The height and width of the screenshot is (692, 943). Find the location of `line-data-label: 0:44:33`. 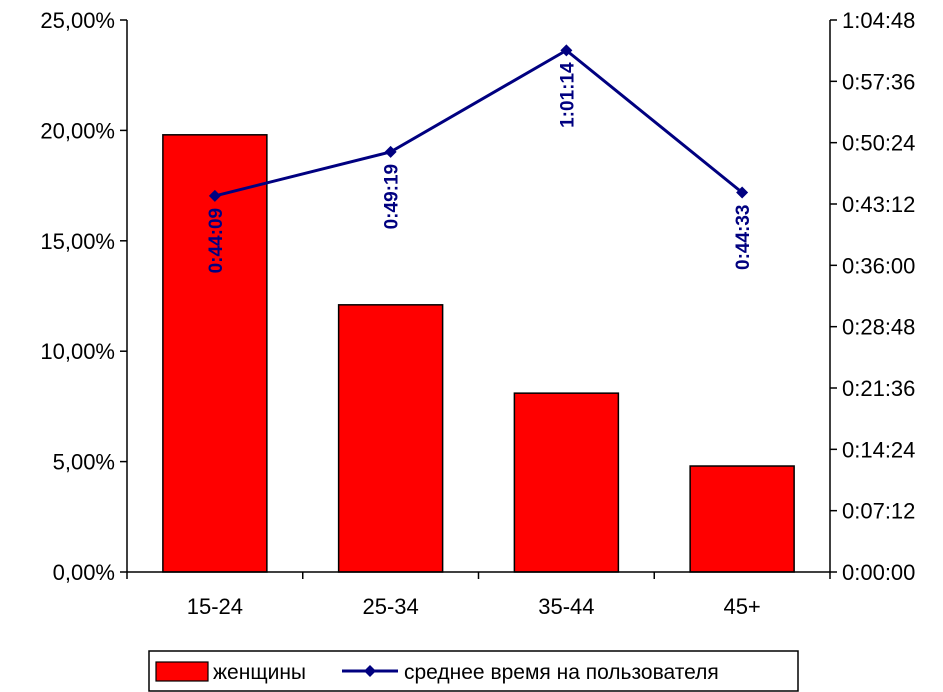

line-data-label: 0:44:33 is located at coordinates (743, 238).